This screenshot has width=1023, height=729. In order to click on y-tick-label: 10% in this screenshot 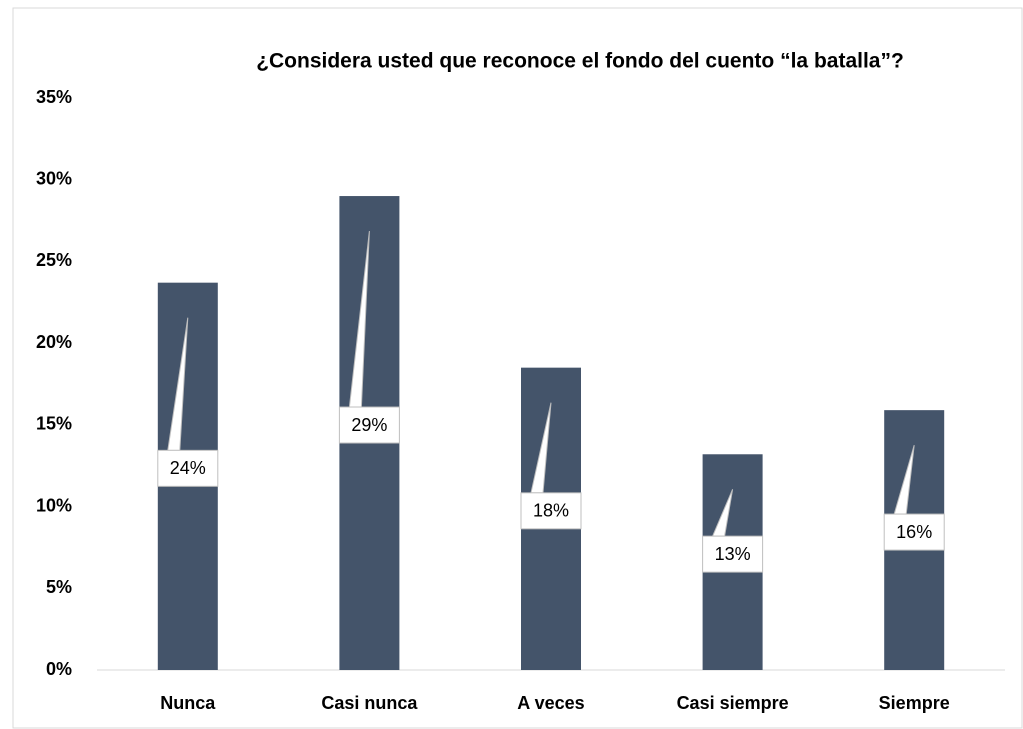, I will do `click(54, 505)`.